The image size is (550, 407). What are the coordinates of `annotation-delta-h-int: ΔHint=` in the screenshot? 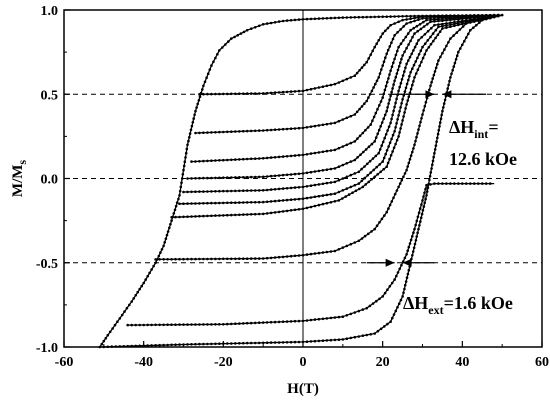 It's located at (474, 129).